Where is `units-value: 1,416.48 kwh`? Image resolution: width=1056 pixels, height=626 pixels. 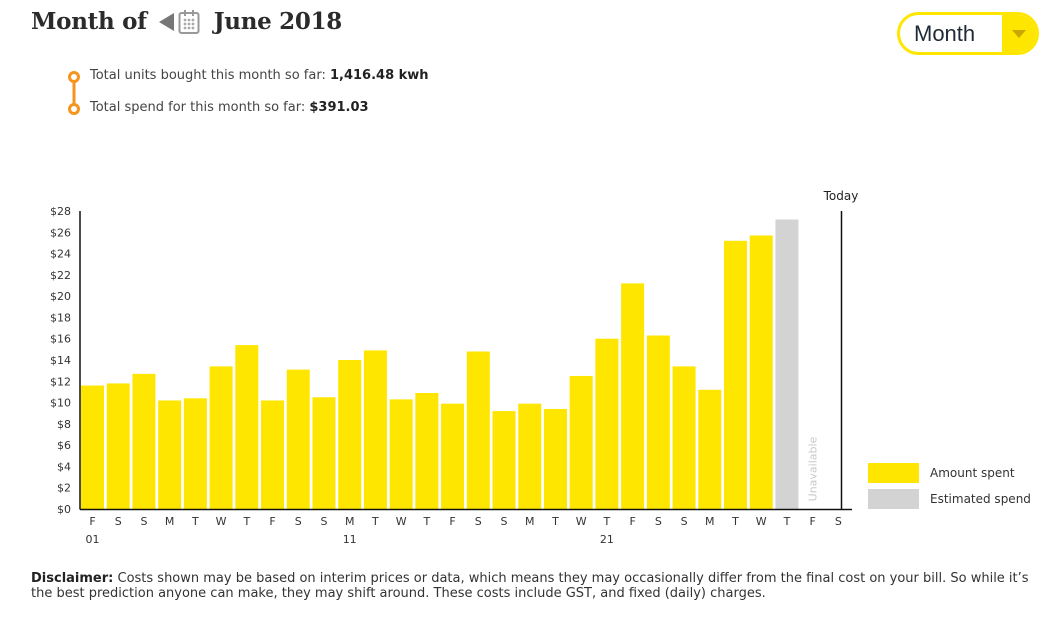
units-value: 1,416.48 kwh is located at coordinates (379, 75).